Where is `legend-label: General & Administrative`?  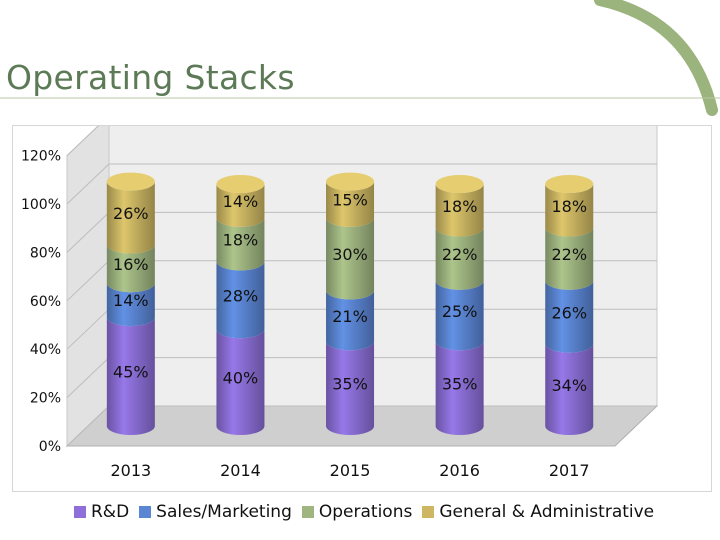 legend-label: General & Administrative is located at coordinates (547, 512).